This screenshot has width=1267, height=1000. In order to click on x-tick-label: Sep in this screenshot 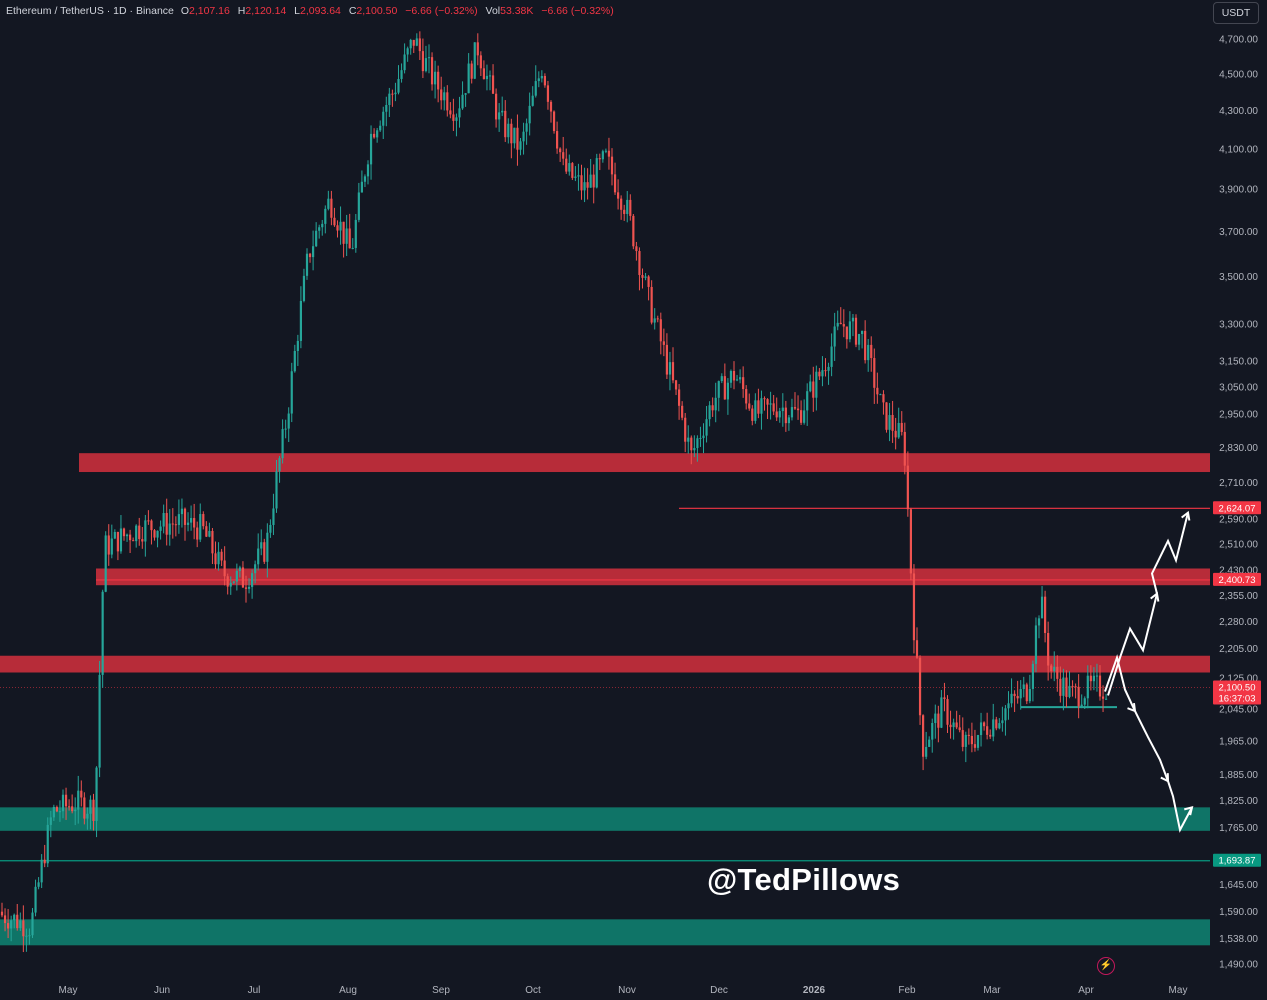, I will do `click(441, 990)`.